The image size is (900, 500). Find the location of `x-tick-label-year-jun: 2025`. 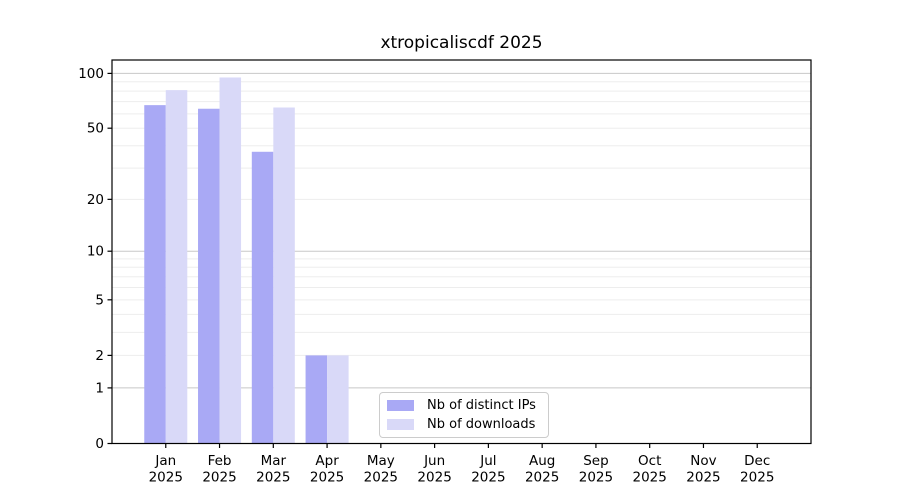

x-tick-label-year-jun: 2025 is located at coordinates (434, 478).